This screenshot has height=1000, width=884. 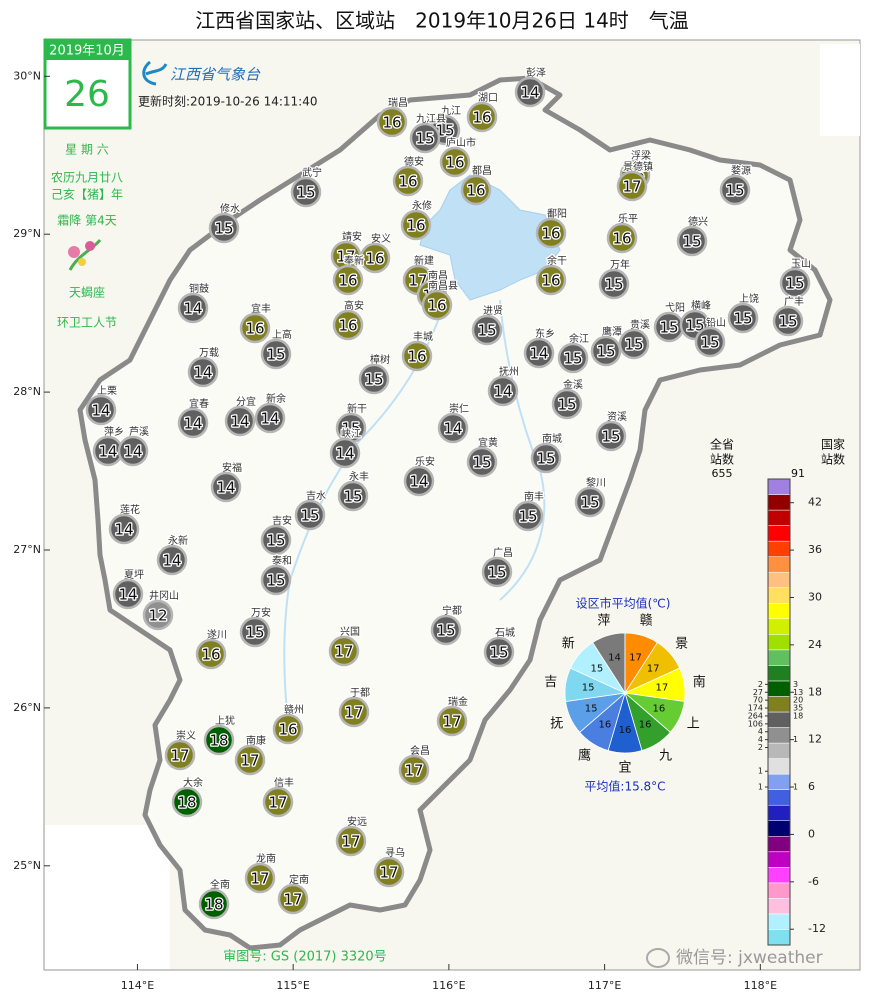 I want to click on station: 广丰 15, so click(x=788, y=315).